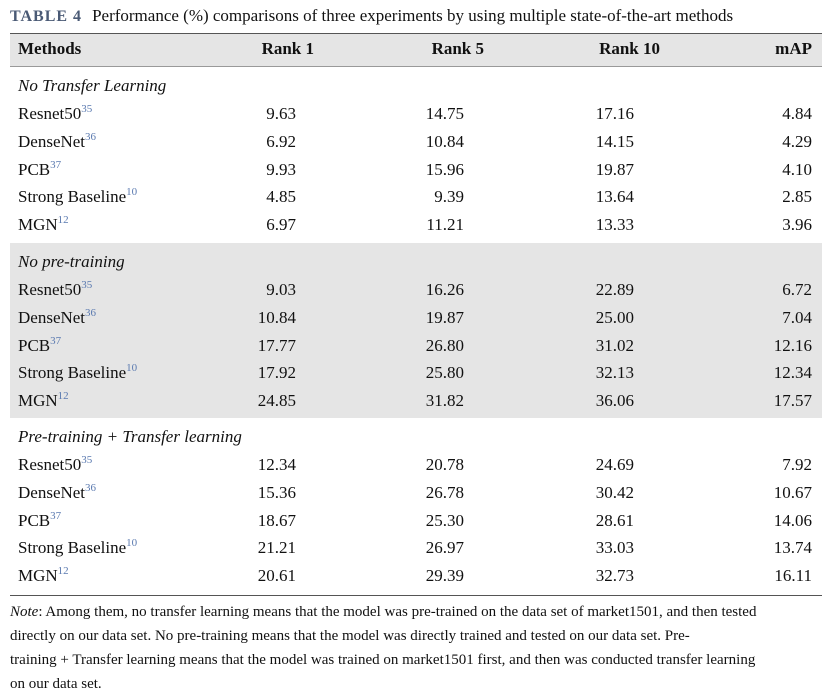  Describe the element at coordinates (281, 113) in the screenshot. I see `cell-value: 9.63` at that location.